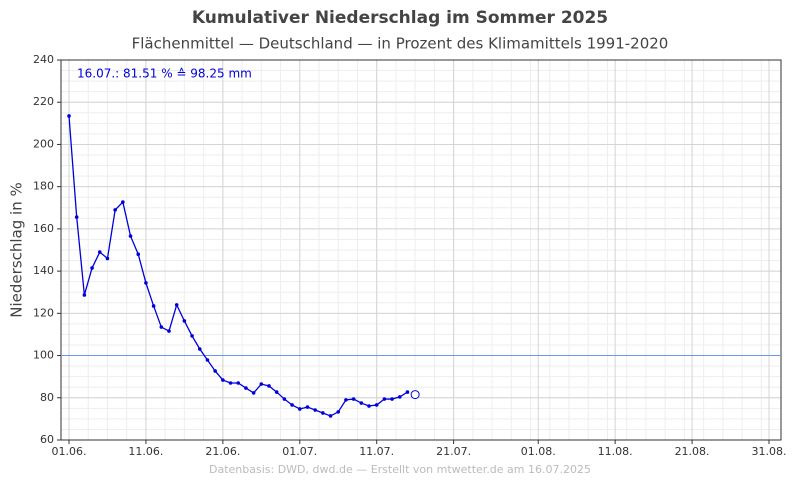 This screenshot has height=480, width=800. What do you see at coordinates (145, 451) in the screenshot?
I see `x-tick-label: 11.06.` at bounding box center [145, 451].